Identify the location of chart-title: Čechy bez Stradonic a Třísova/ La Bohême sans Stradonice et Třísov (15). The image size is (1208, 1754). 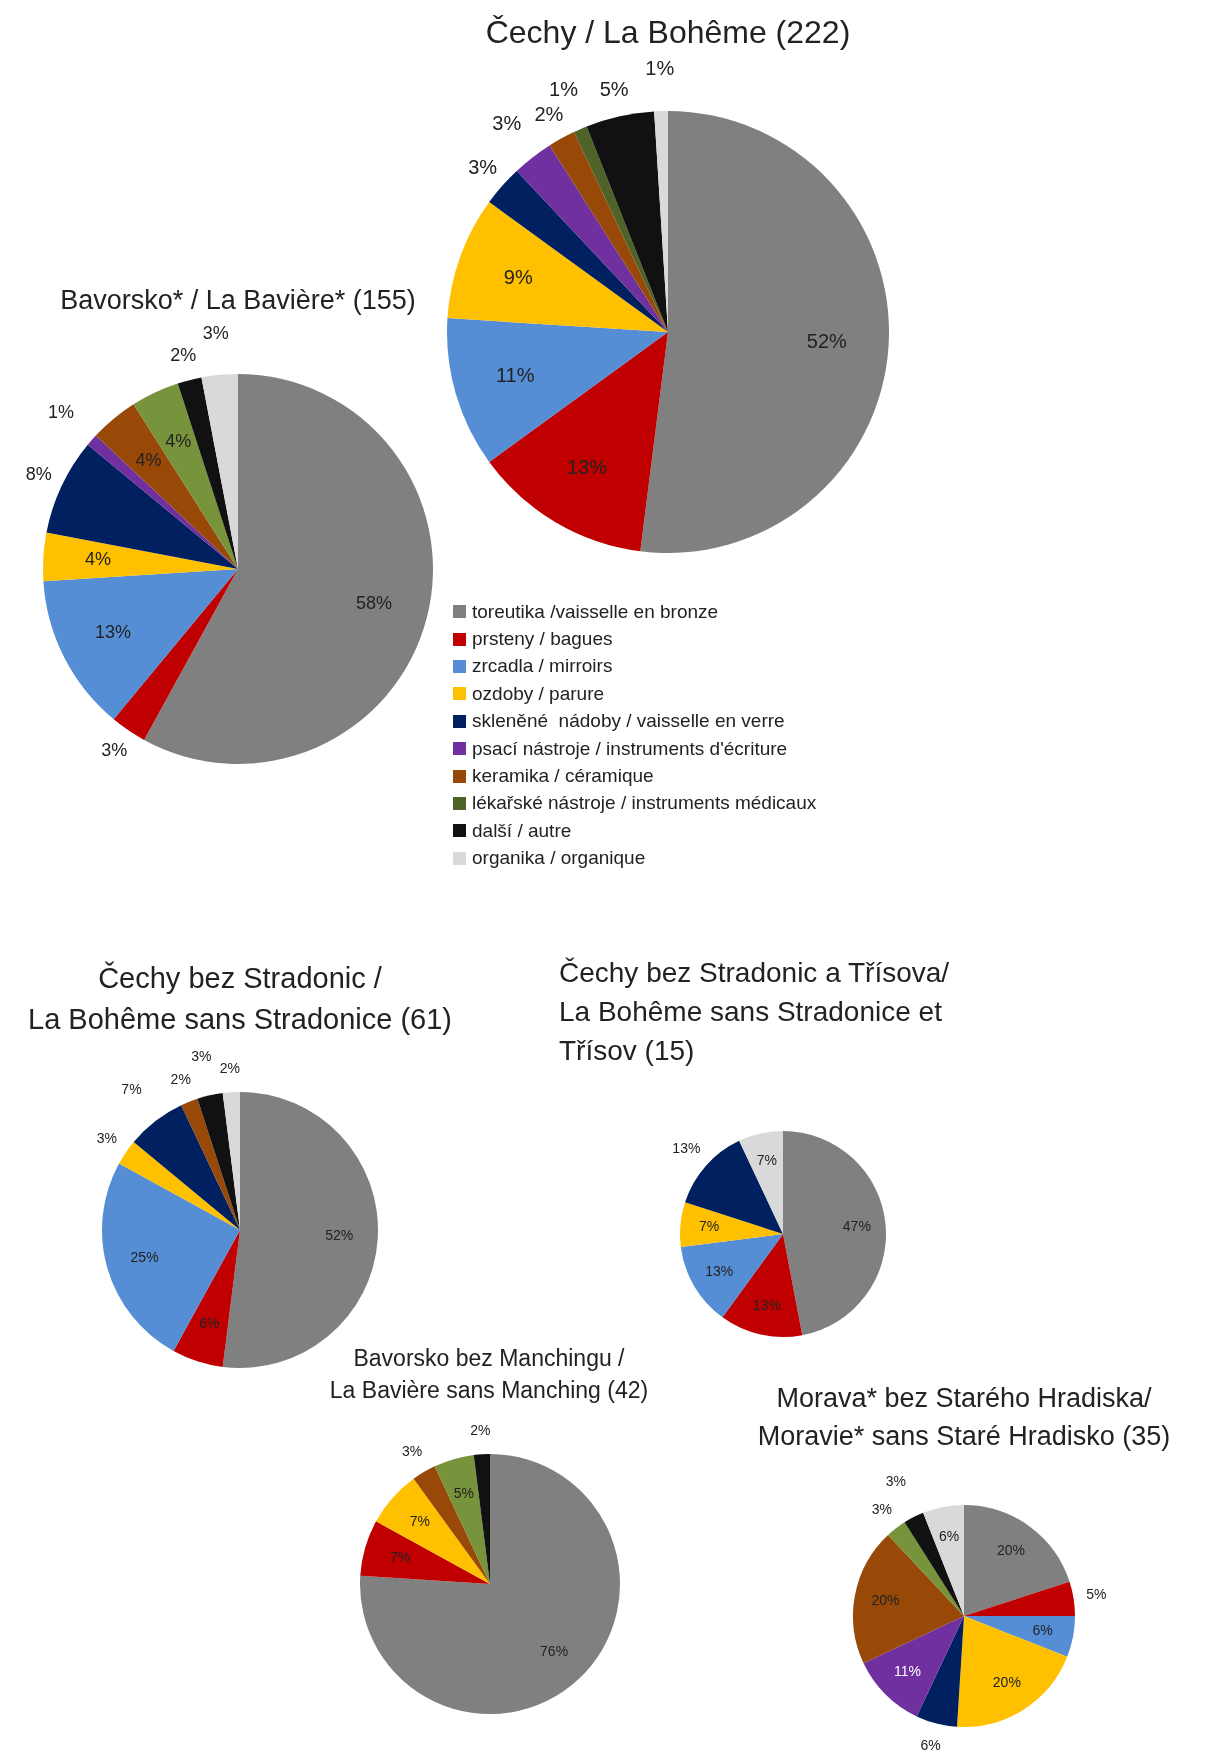
(755, 1012).